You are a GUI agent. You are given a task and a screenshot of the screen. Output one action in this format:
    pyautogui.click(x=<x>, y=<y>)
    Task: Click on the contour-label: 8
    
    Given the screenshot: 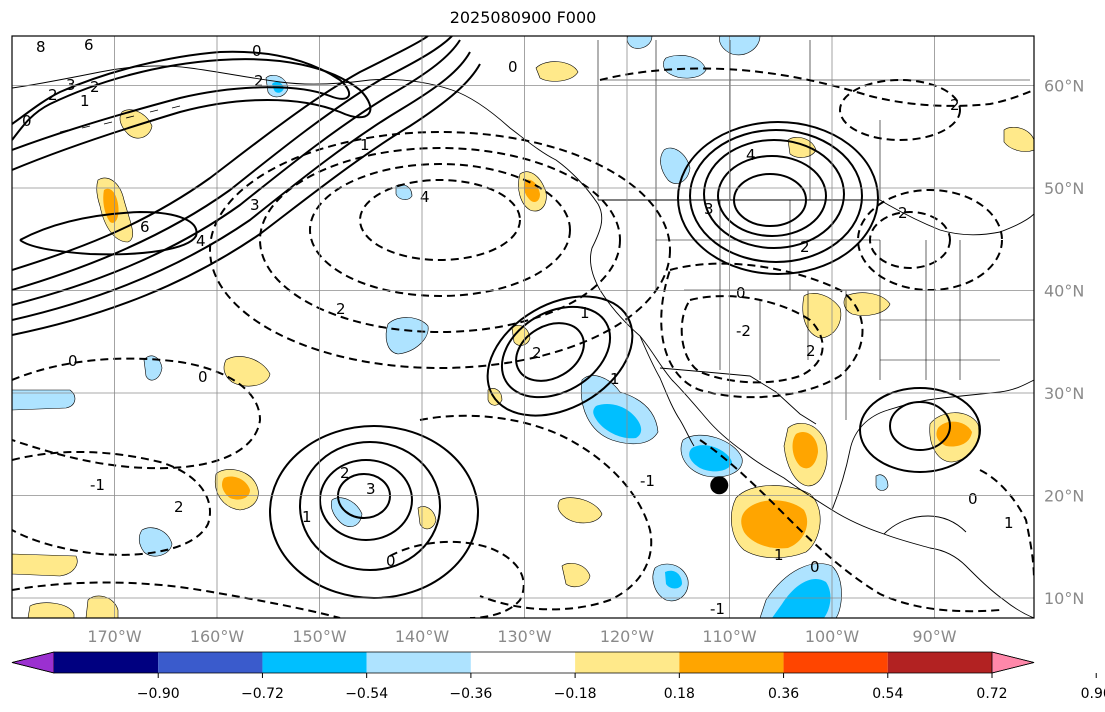 What is the action you would take?
    pyautogui.click(x=41, y=47)
    